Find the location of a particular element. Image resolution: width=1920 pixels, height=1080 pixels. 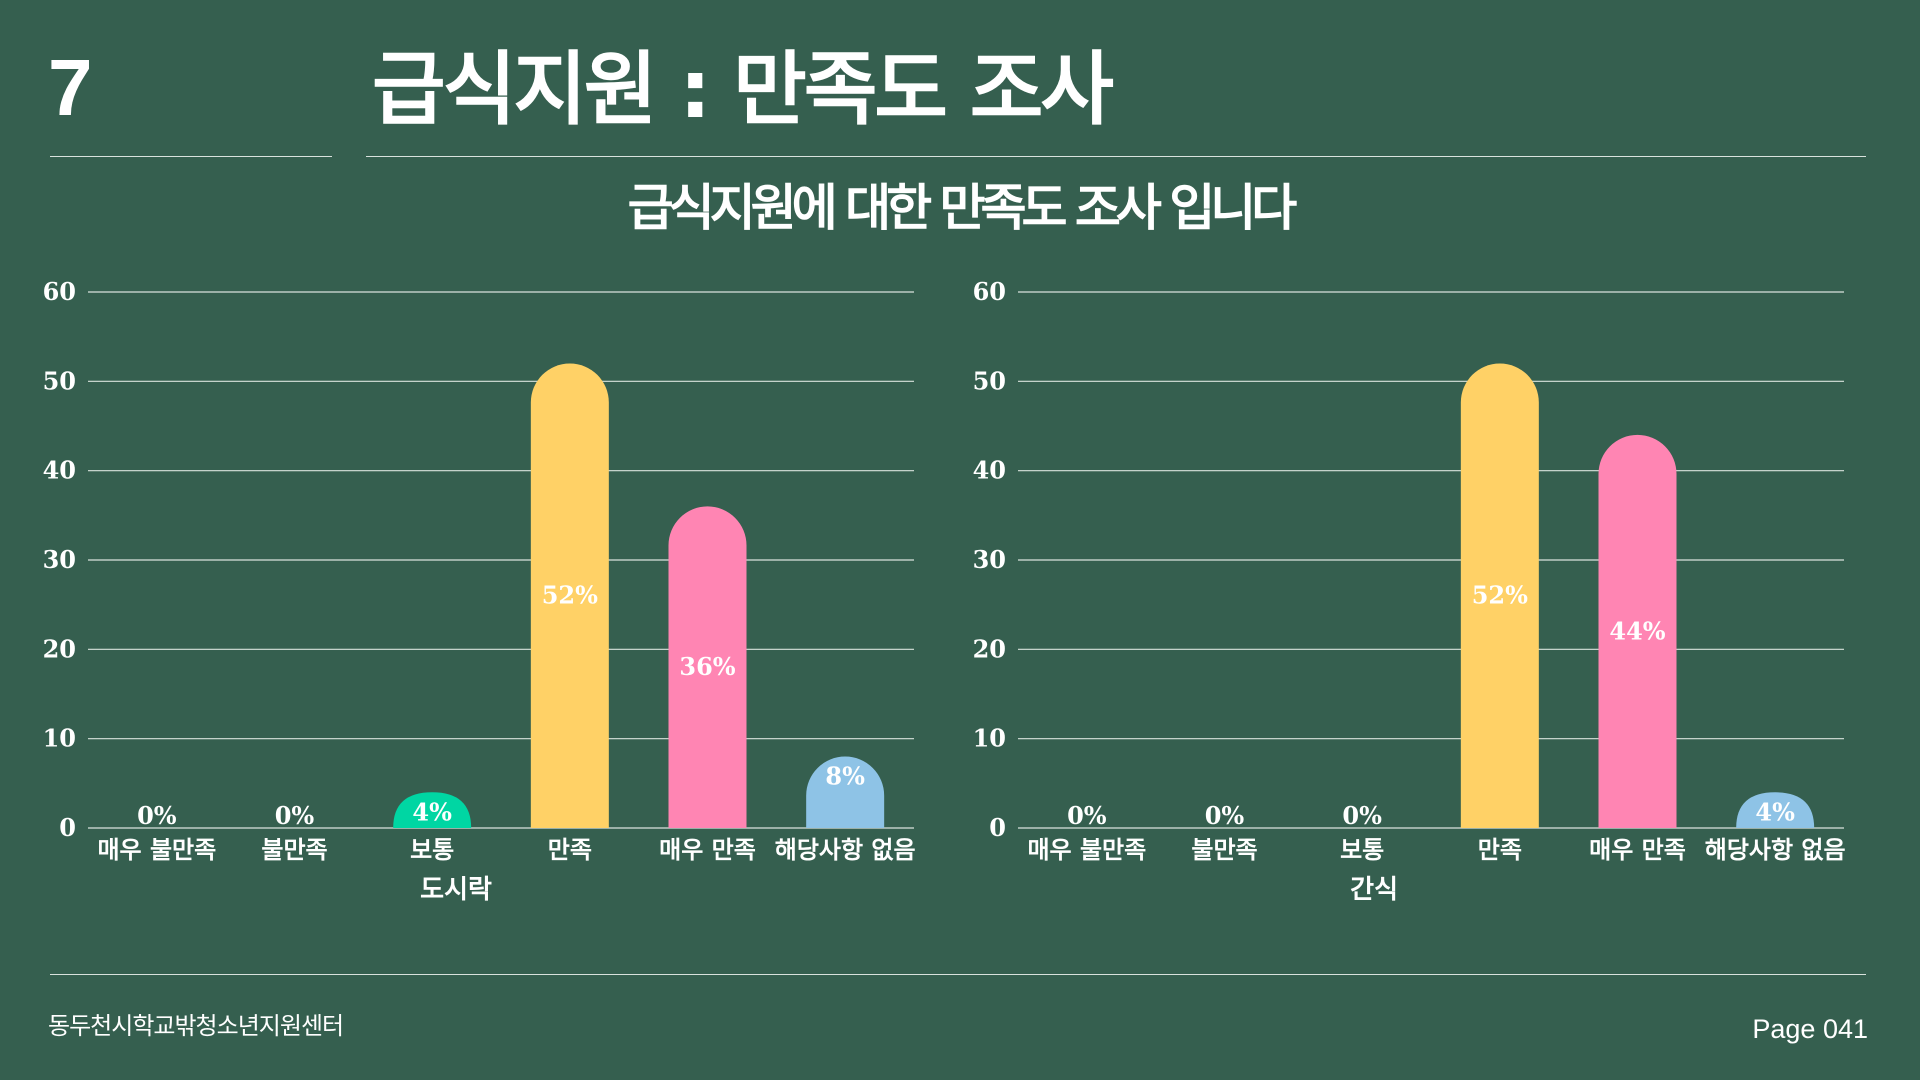

page-title: 급식지원 : 만족도 조사 is located at coordinates (743, 89).